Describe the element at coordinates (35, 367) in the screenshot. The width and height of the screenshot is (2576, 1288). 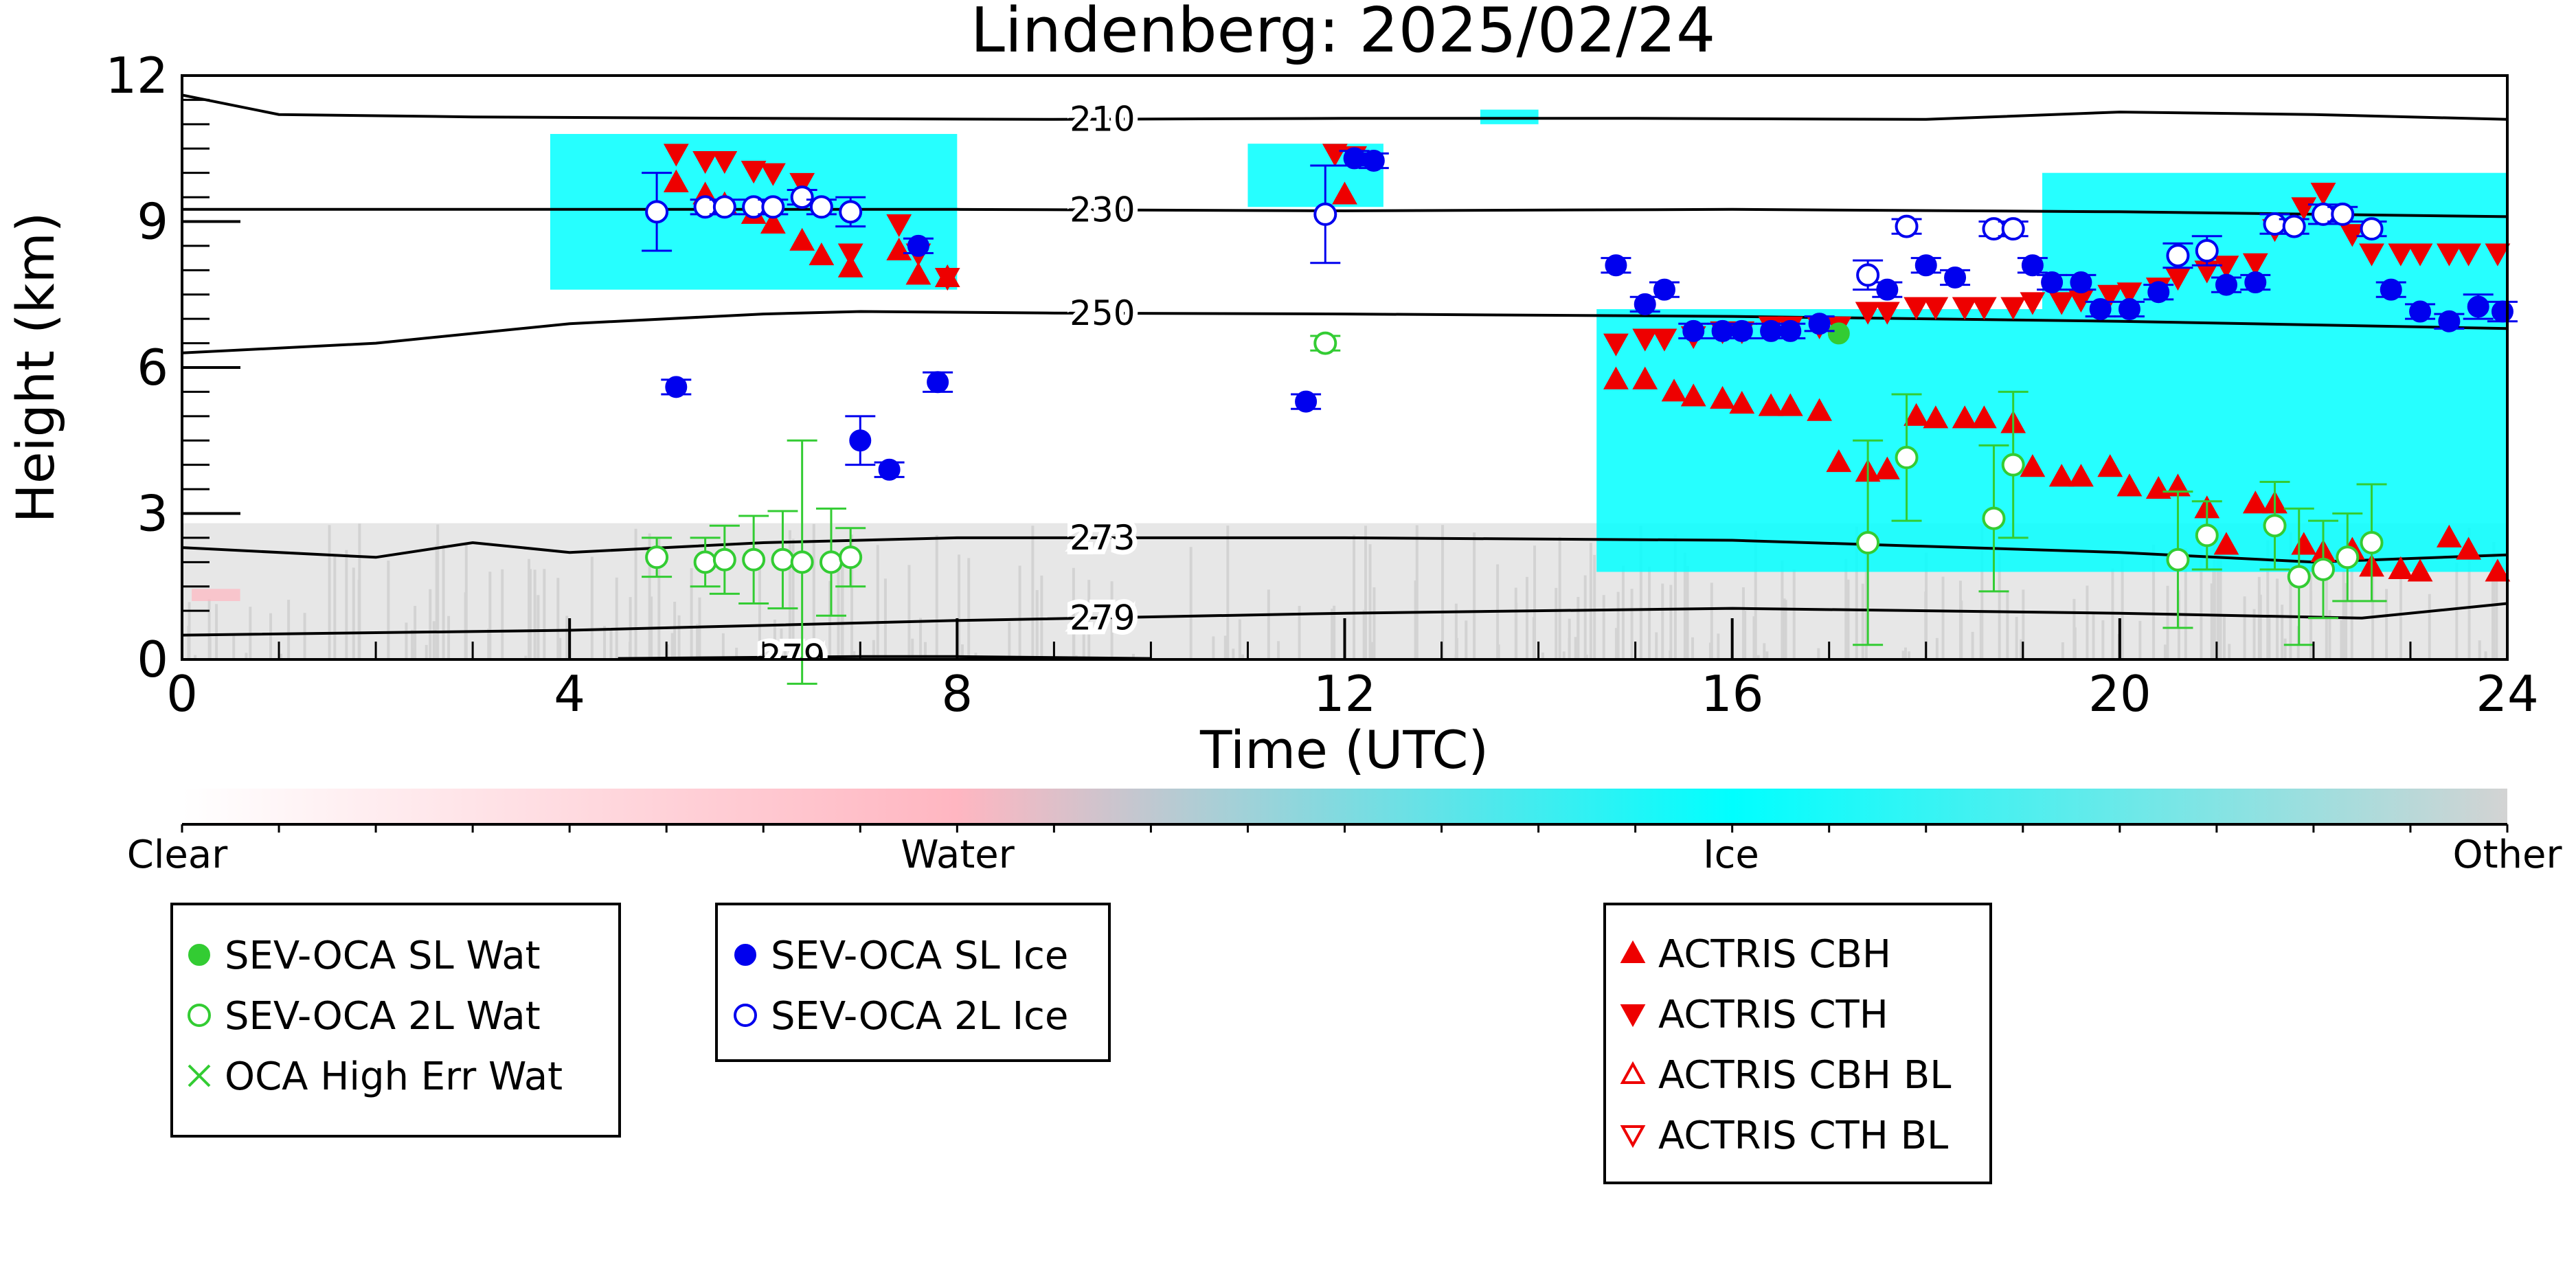
I see `y-axis-label: Height (km)` at that location.